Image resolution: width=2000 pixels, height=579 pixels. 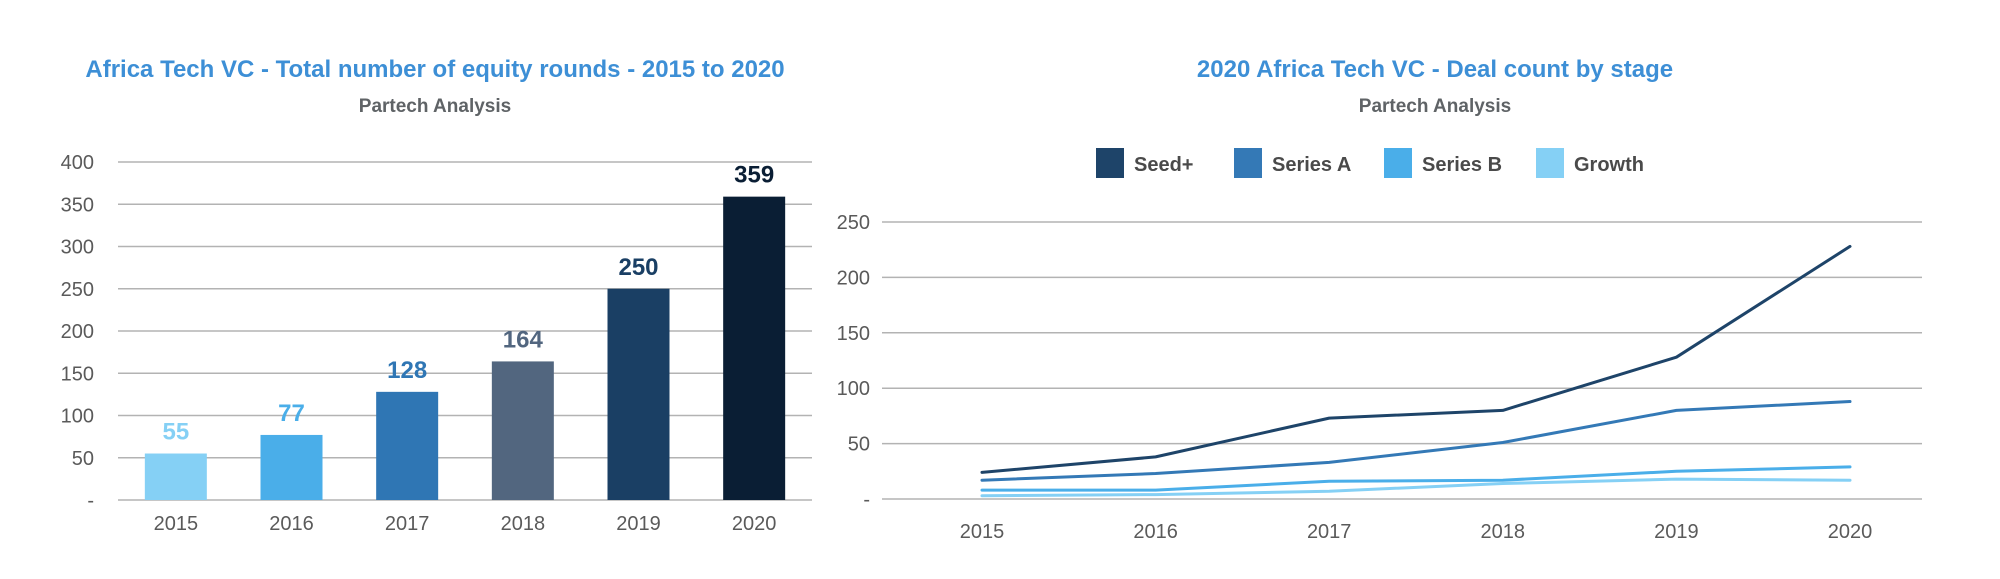 What do you see at coordinates (90, 501) in the screenshot?
I see `bar-y-tick-label: -` at bounding box center [90, 501].